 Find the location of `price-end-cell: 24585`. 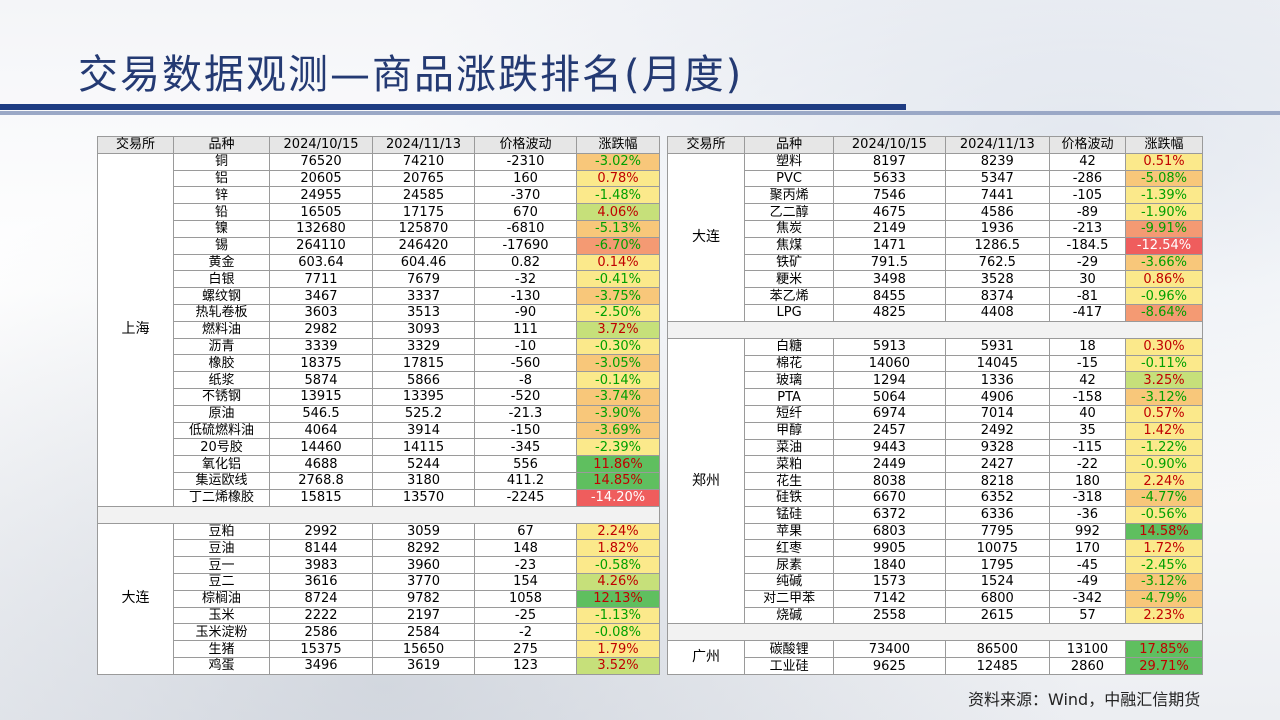

price-end-cell: 24585 is located at coordinates (423, 195).